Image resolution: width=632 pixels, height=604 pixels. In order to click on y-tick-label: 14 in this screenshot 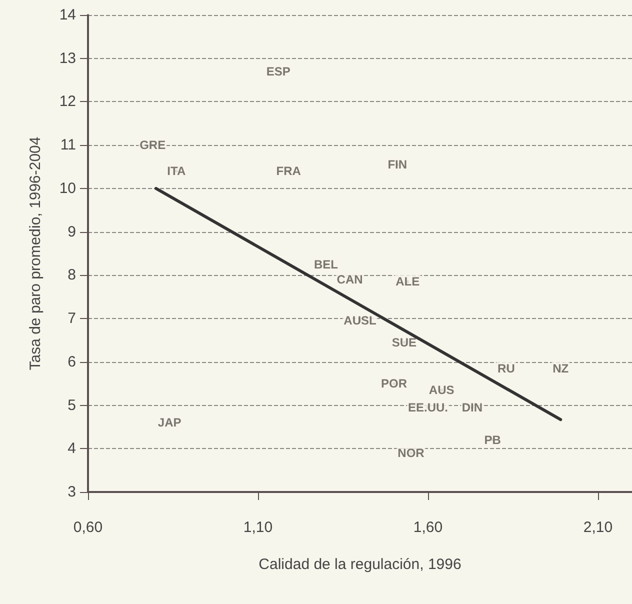, I will do `click(67, 15)`.